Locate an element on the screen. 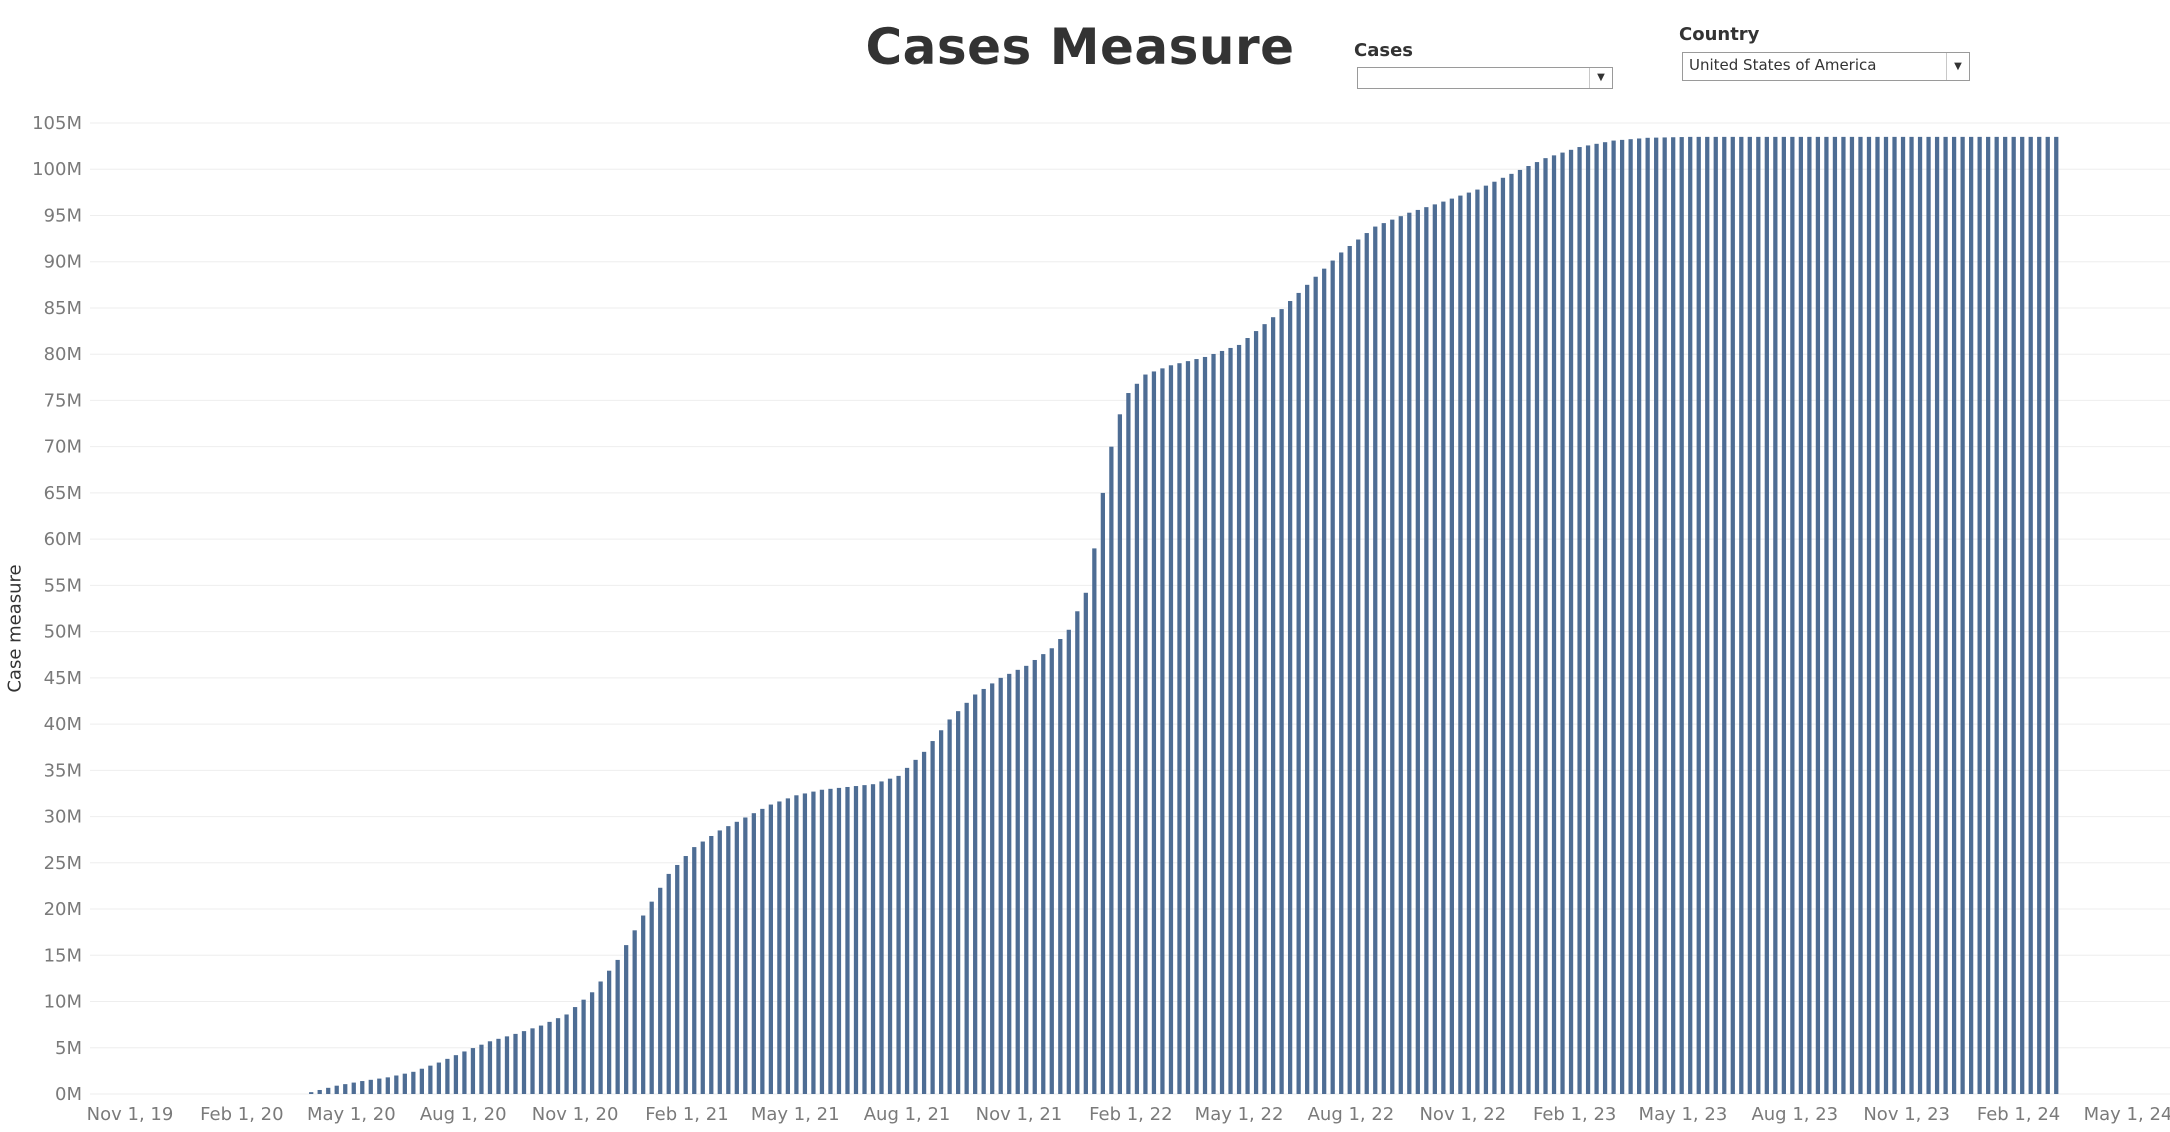 The height and width of the screenshot is (1132, 2170). x-tick-label: Feb 1, 23 is located at coordinates (1574, 1114).